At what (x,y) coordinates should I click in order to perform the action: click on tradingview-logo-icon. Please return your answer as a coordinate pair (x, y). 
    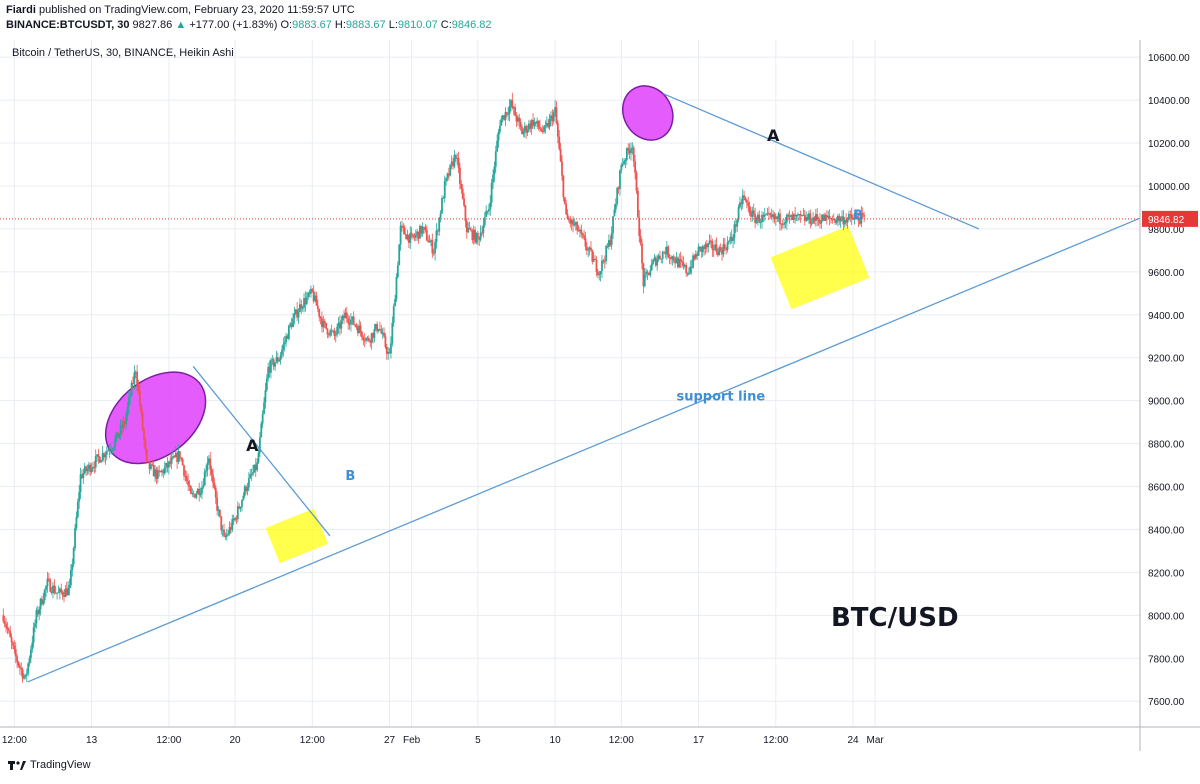
    Looking at the image, I should click on (17, 765).